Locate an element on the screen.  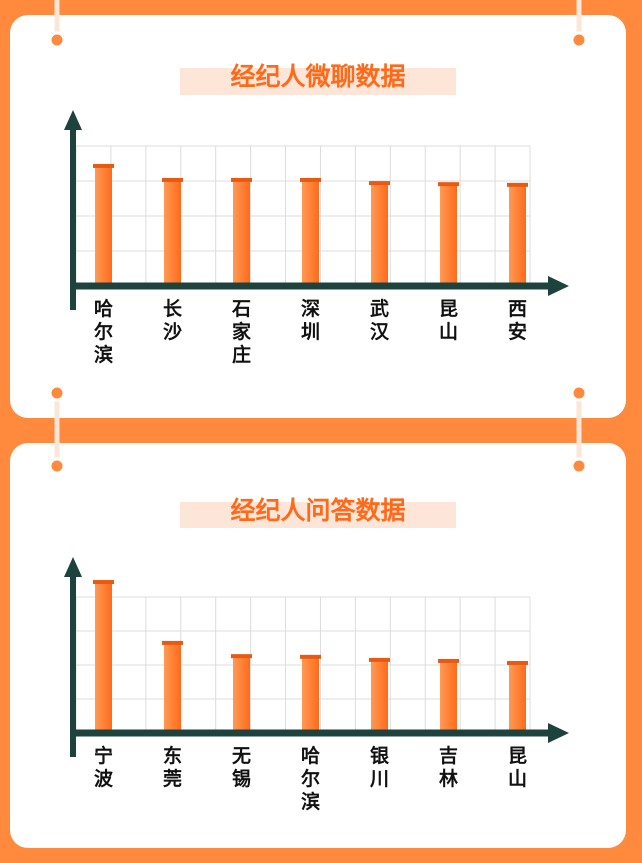
chart-2-title: 经纪人问答数据 is located at coordinates (318, 510).